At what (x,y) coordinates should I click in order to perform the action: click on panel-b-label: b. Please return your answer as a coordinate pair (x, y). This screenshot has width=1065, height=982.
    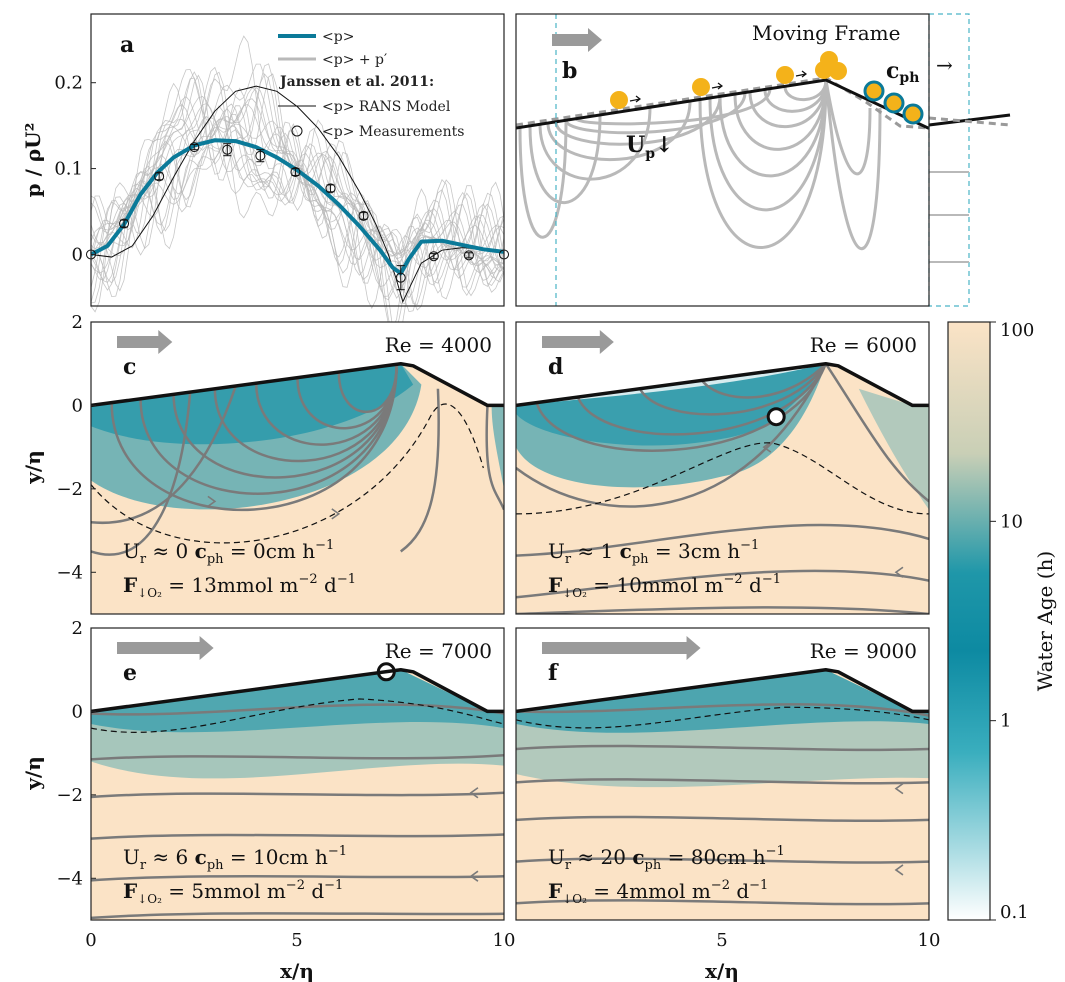
    Looking at the image, I should click on (569, 71).